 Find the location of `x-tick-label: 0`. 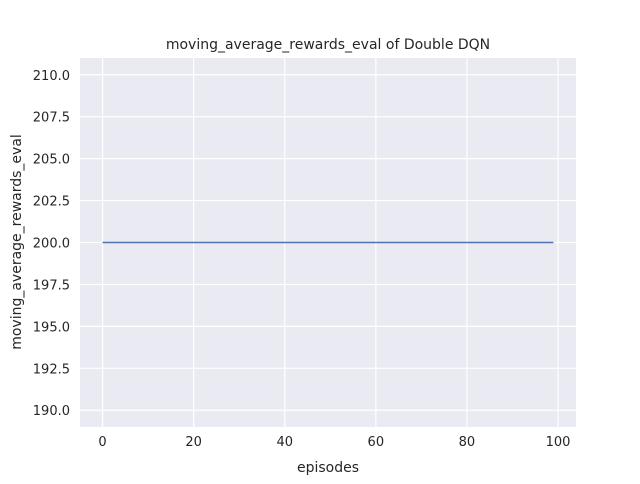

x-tick-label: 0 is located at coordinates (102, 442).